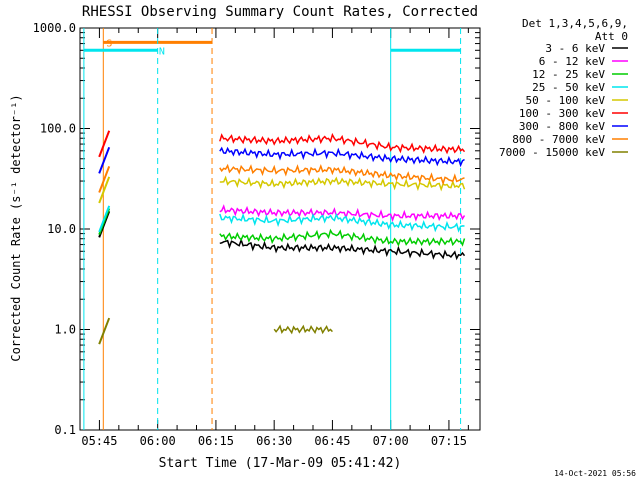 Image resolution: width=640 pixels, height=480 pixels. Describe the element at coordinates (332, 441) in the screenshot. I see `x-tick-label: 06:45` at that location.